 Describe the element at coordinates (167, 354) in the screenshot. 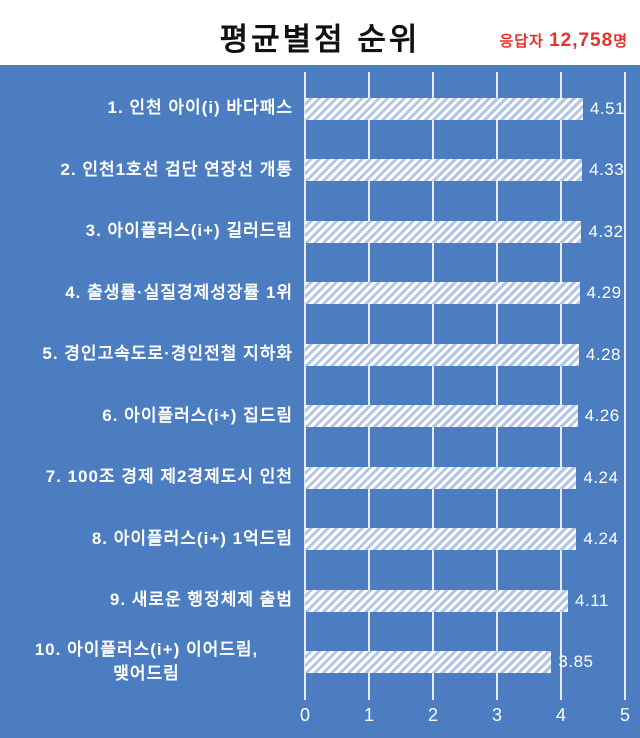

I see `category-label: 5. 경인고속도로·경인전철 지하화` at that location.